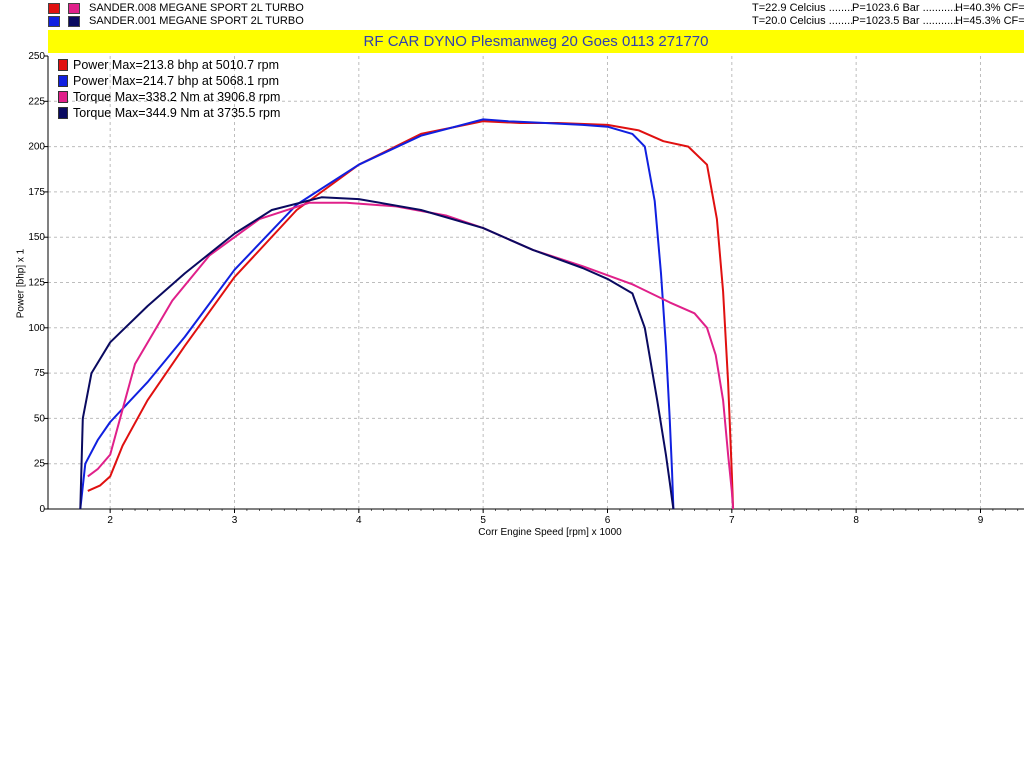 Image resolution: width=1024 pixels, height=768 pixels. I want to click on legend-item-power-run1: Power Max=213.8 bhp at 5010.7 rpm, so click(168, 65).